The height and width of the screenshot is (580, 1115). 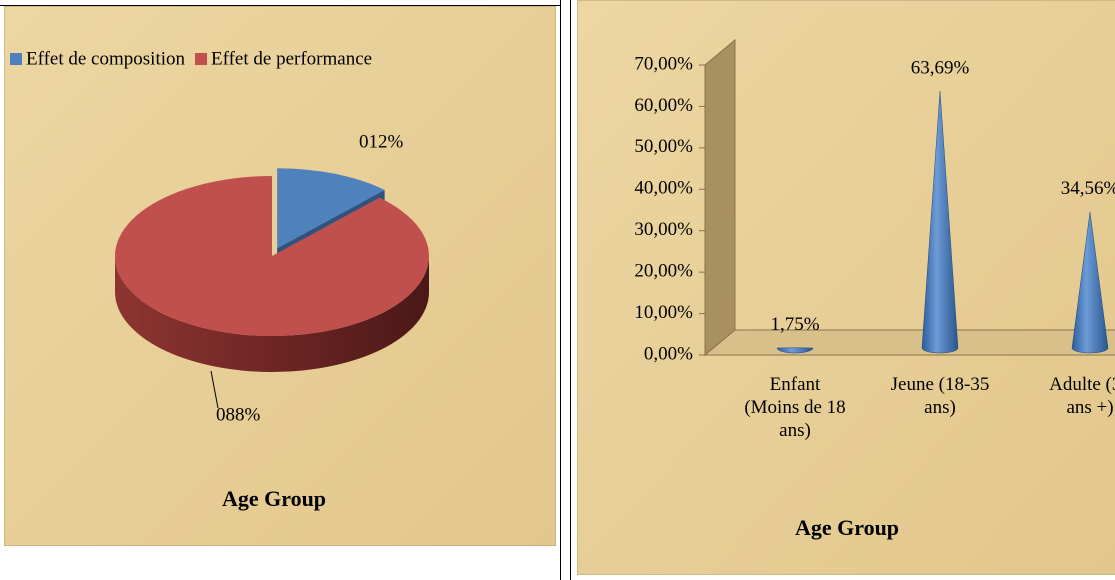 What do you see at coordinates (214, 389) in the screenshot?
I see `leader-line` at bounding box center [214, 389].